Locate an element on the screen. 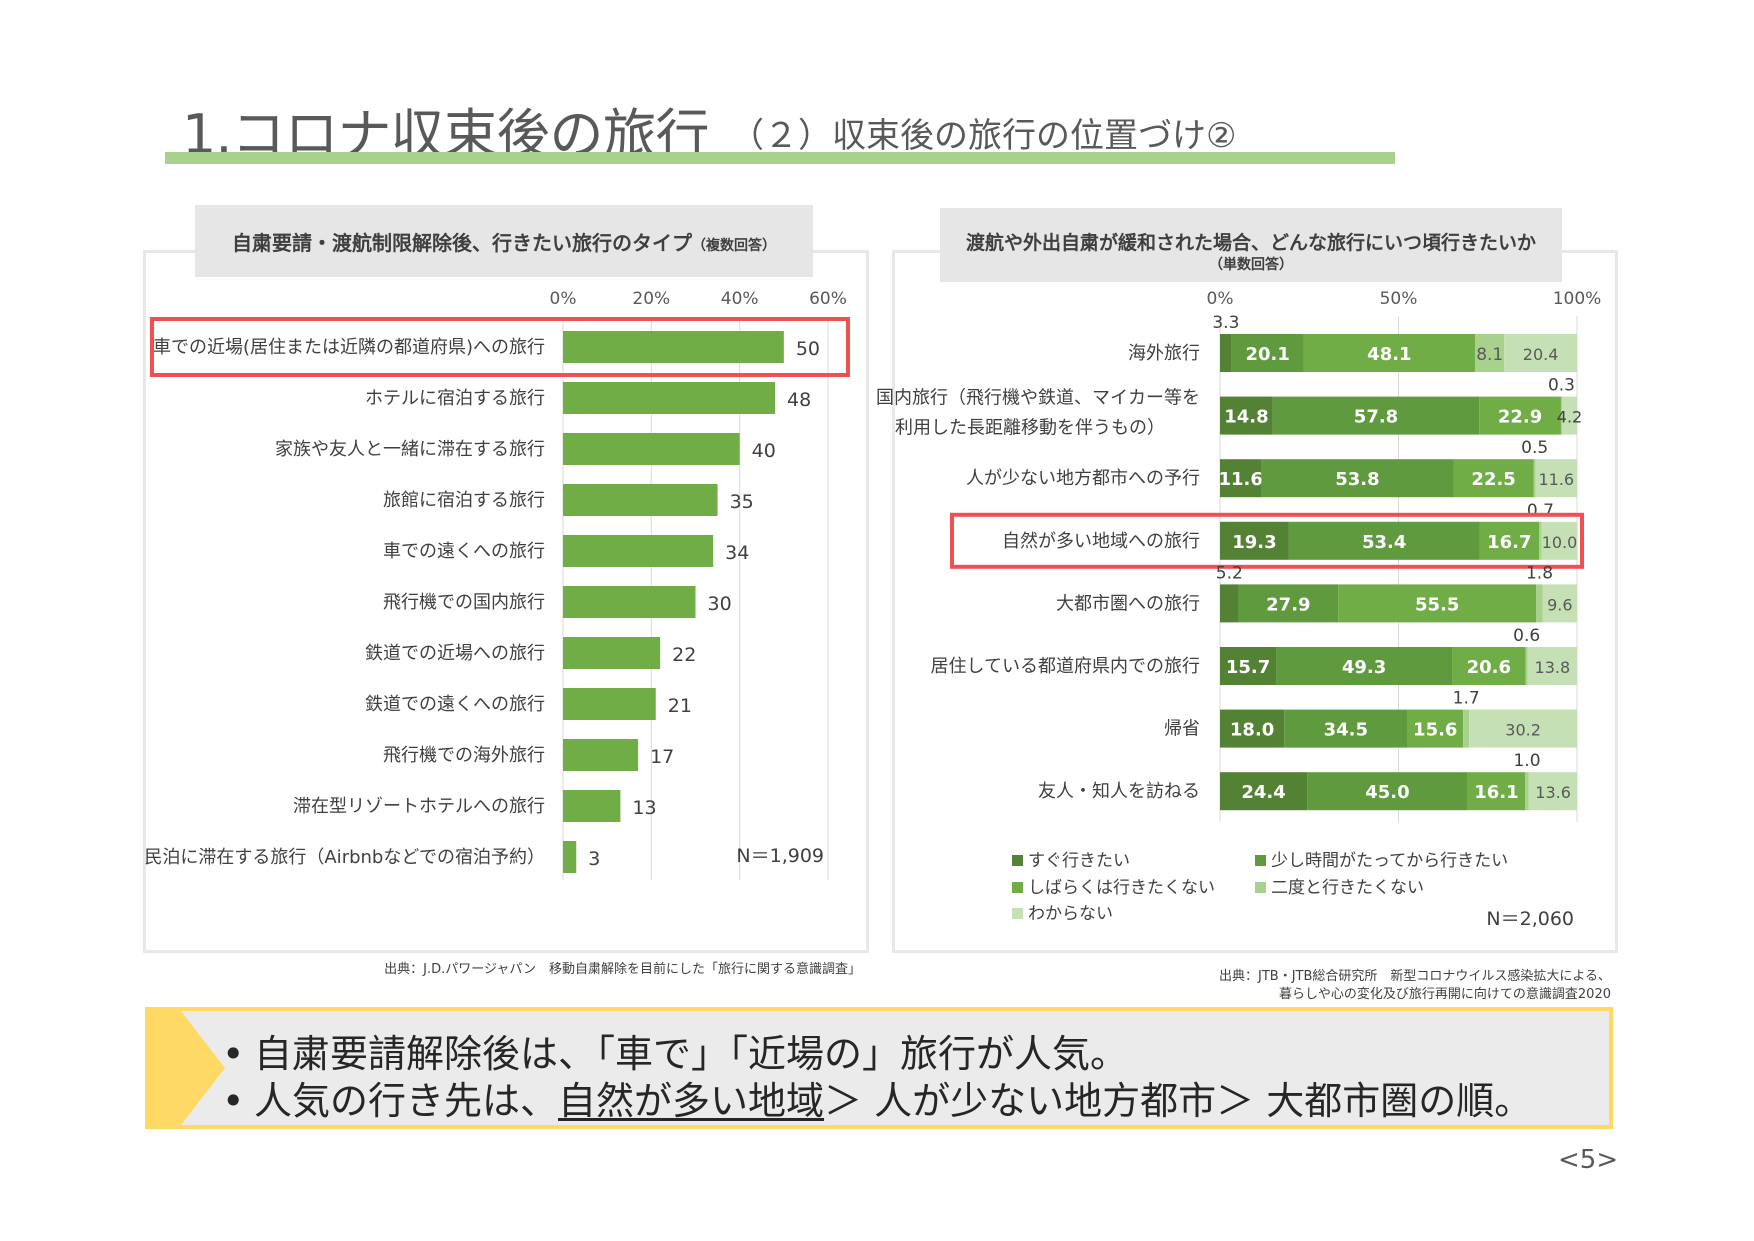 This screenshot has width=1754, height=1241. right-chart-source-line1: 出典：JTB・JTB総合研究所 新型コロナウイルス感染拡大による、 is located at coordinates (1415, 976).